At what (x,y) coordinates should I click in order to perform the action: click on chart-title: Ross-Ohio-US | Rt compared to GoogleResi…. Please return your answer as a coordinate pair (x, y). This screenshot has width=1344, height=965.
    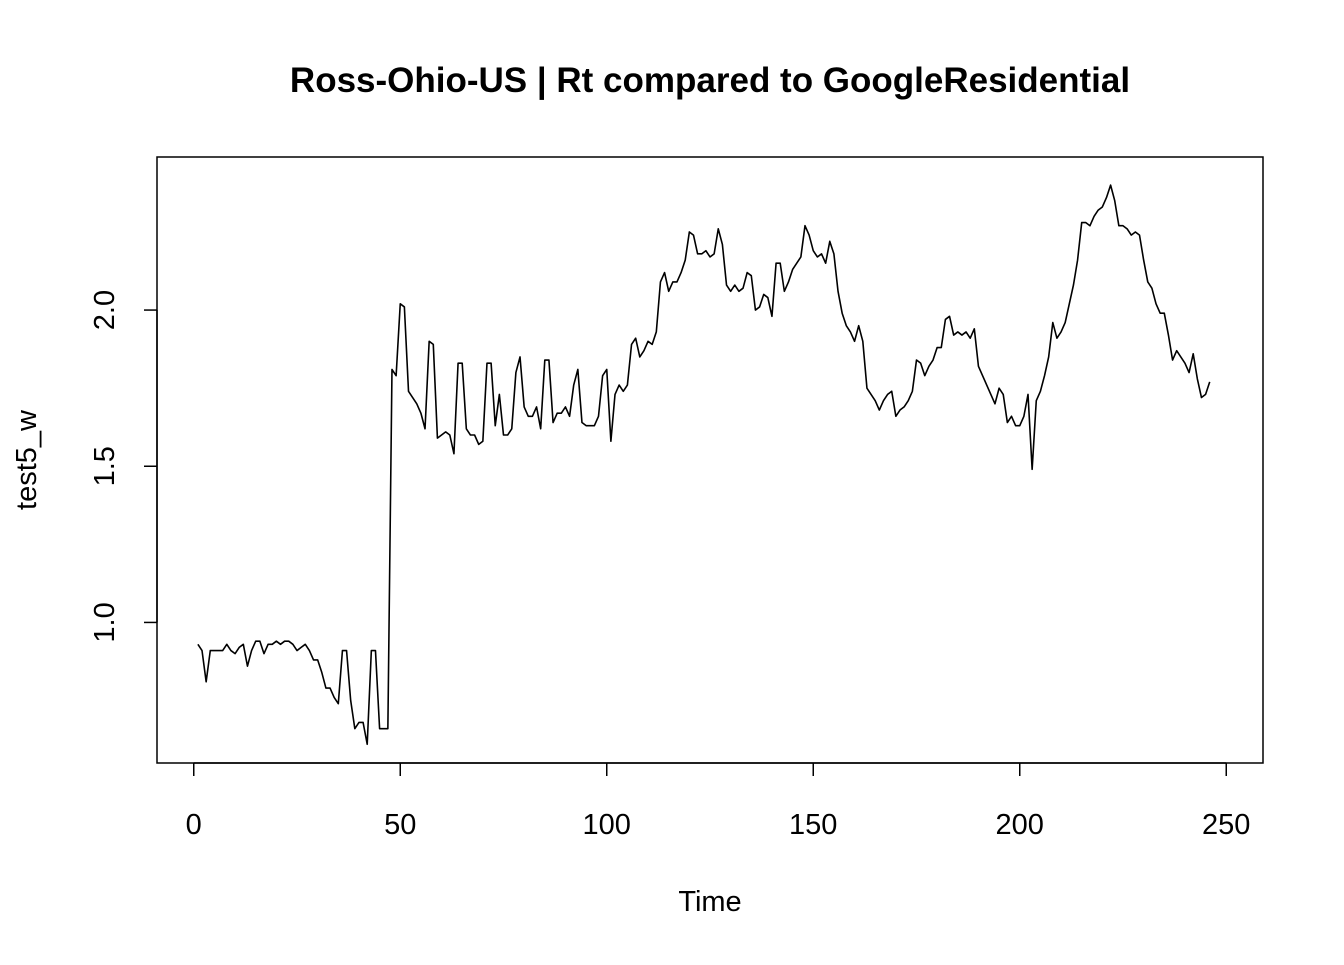
    Looking at the image, I should click on (710, 80).